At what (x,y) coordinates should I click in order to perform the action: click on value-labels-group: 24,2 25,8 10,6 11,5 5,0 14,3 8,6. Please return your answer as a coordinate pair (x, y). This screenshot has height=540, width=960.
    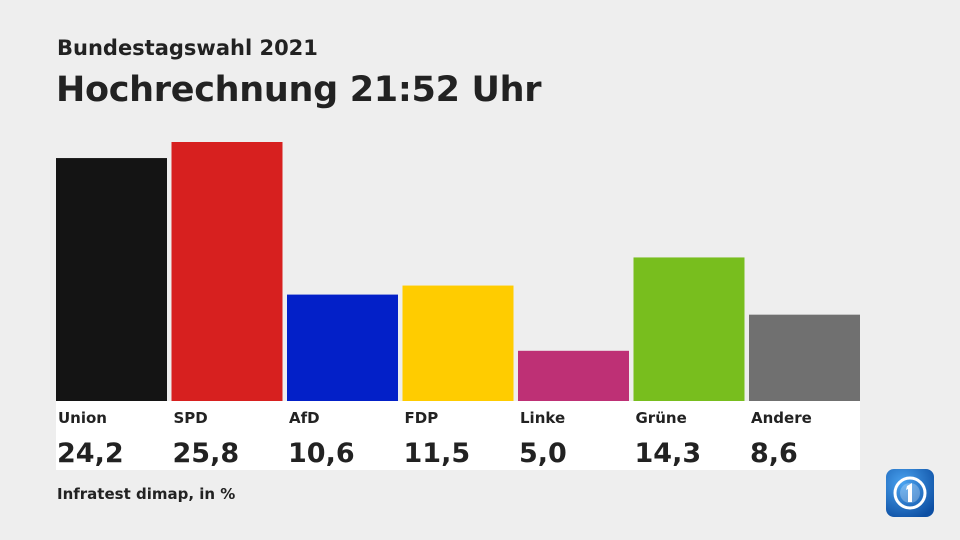
    Looking at the image, I should click on (427, 453).